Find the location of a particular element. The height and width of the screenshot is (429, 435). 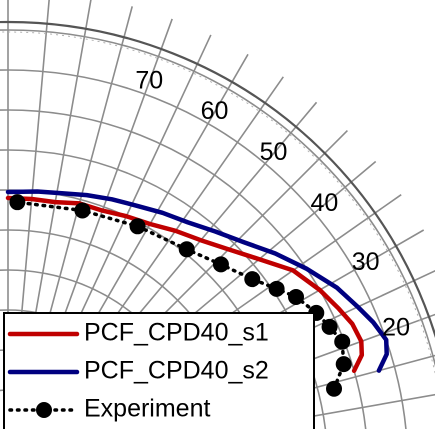

legend-marker is located at coordinates (44, 410).